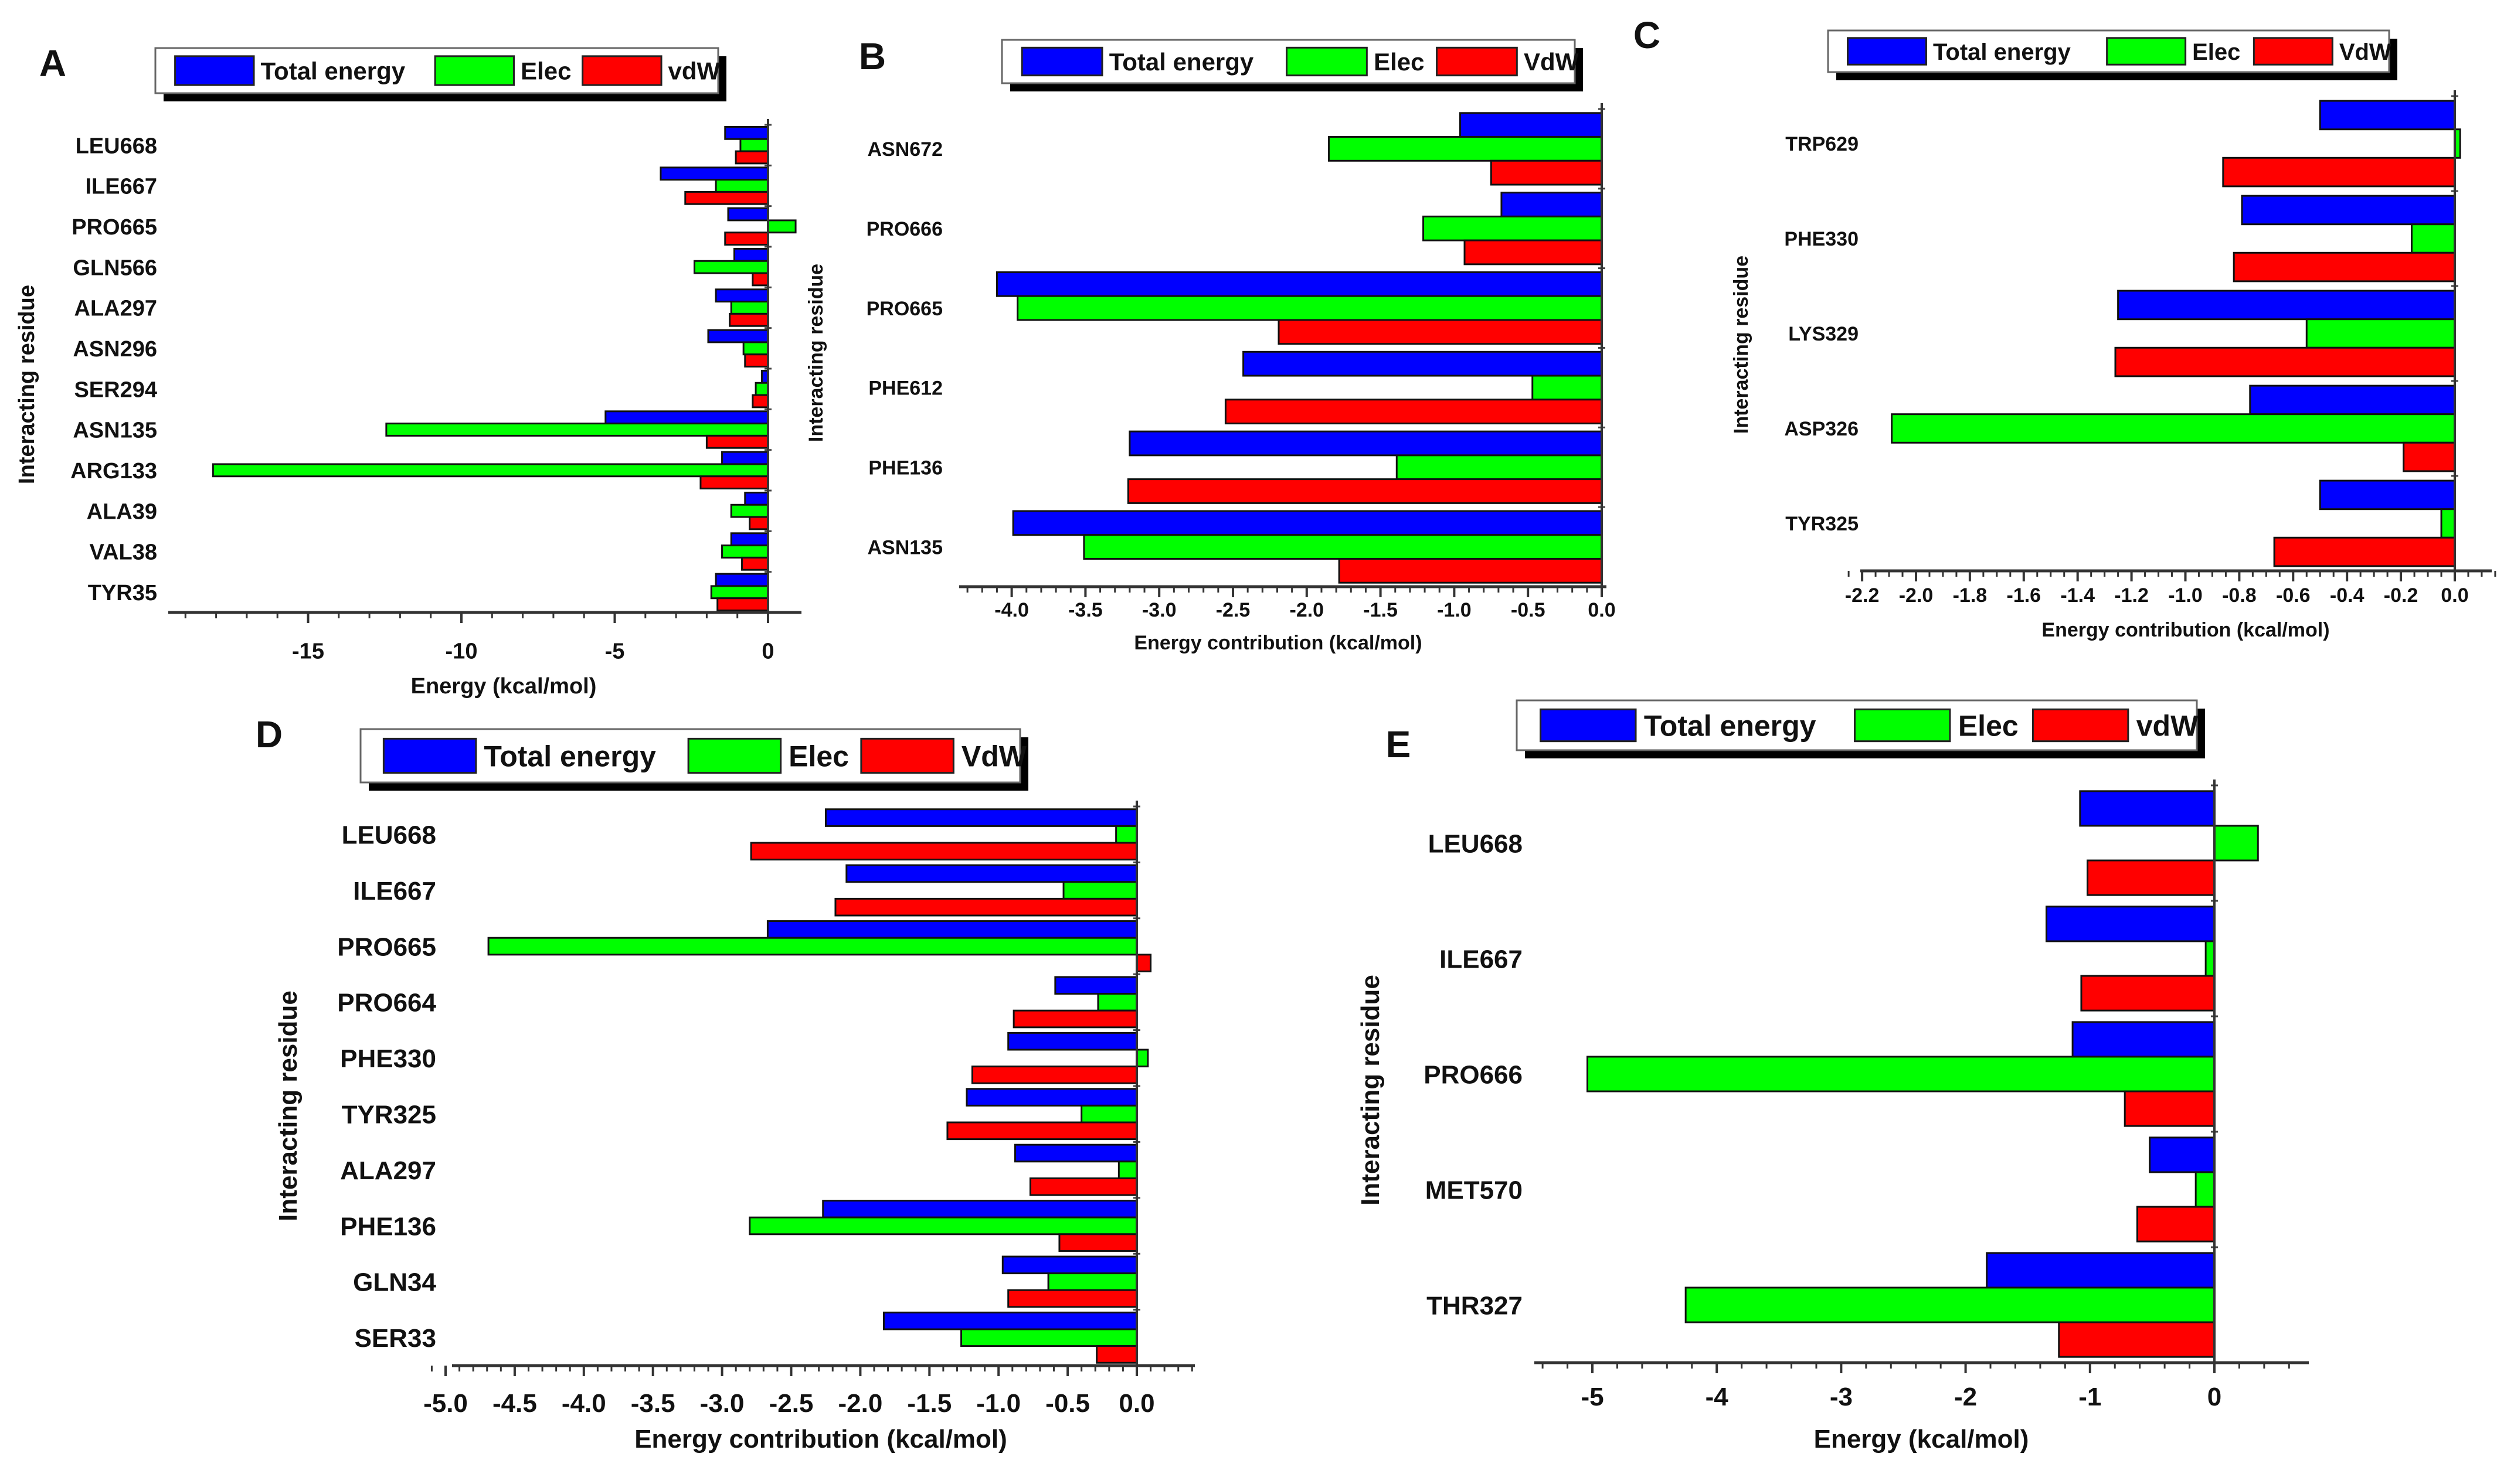  What do you see at coordinates (1144, 963) in the screenshot?
I see `bar-vdw-pro665` at bounding box center [1144, 963].